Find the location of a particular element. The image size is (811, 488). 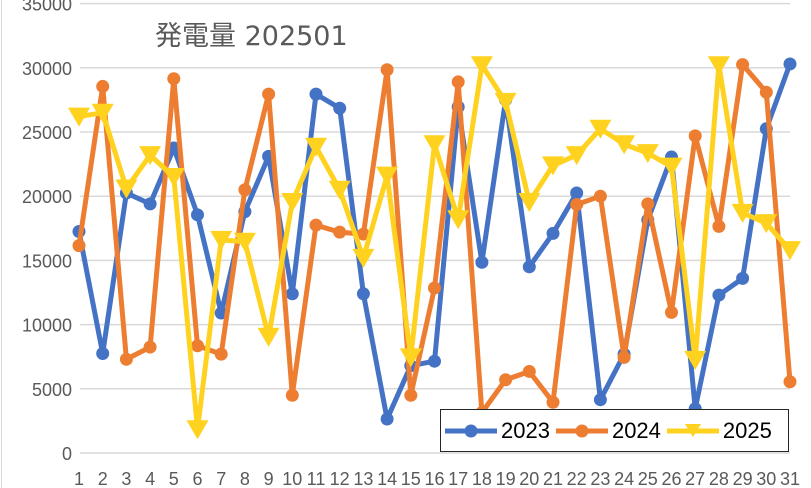

y-tick-label: 15000 is located at coordinates (47, 261).